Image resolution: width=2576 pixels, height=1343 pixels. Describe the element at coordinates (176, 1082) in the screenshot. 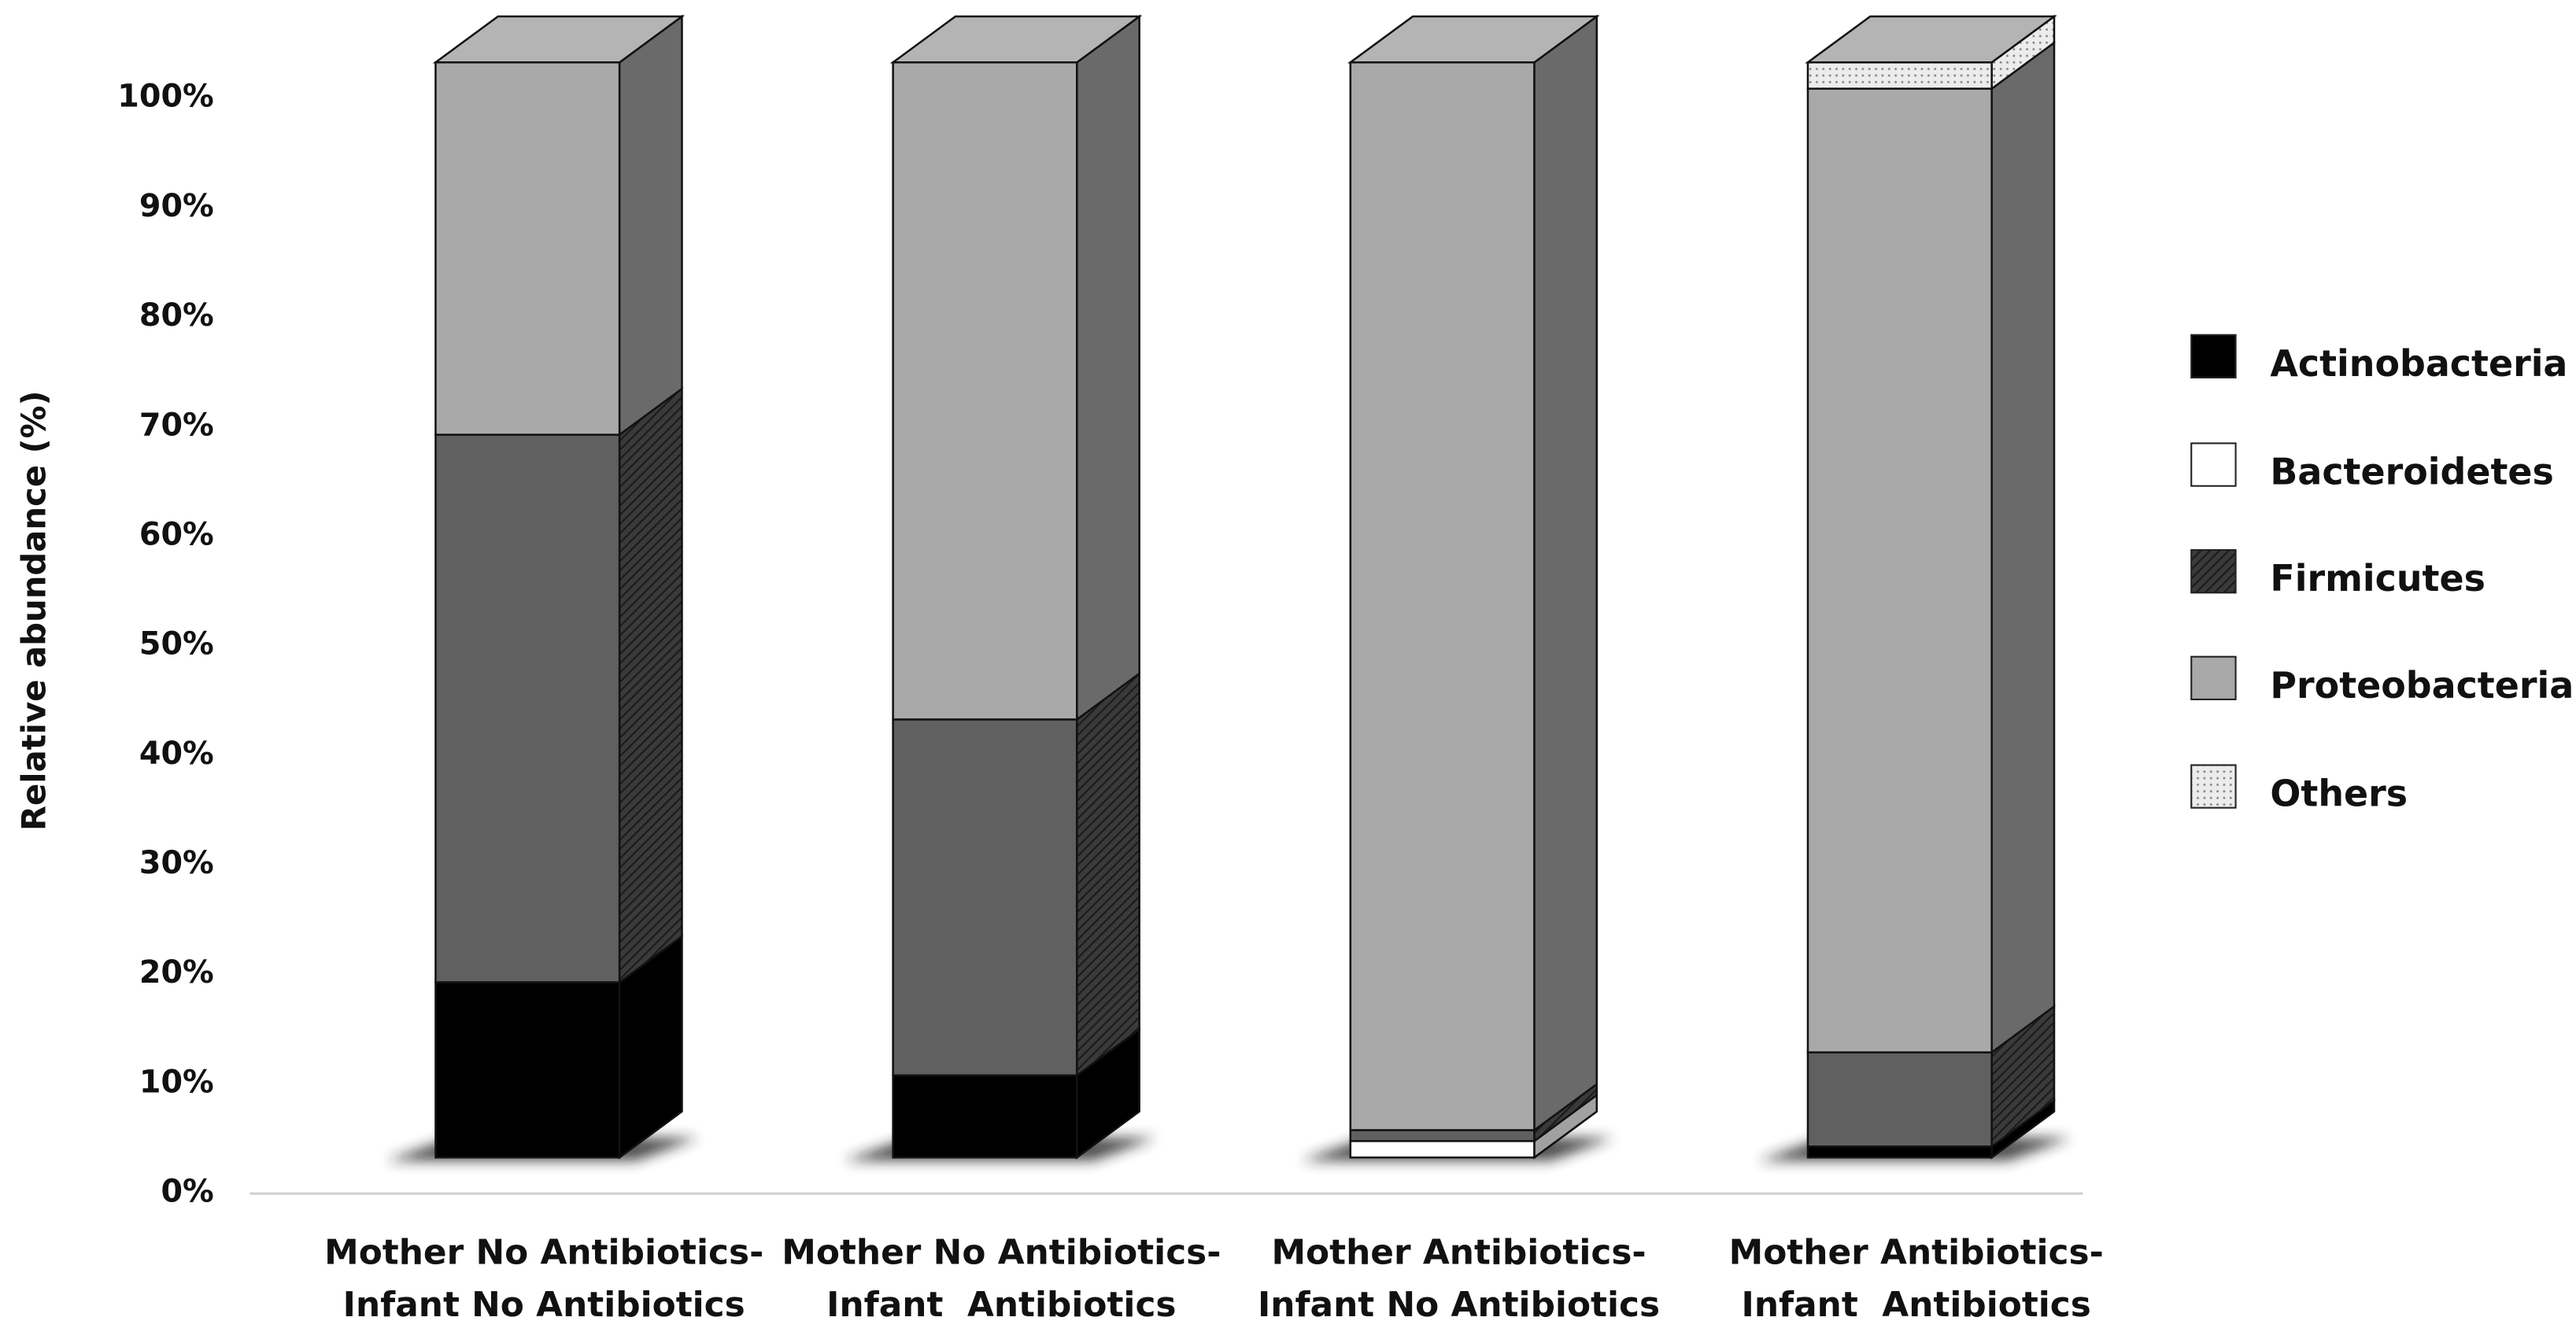

I see `y-tick-label: 10%` at that location.